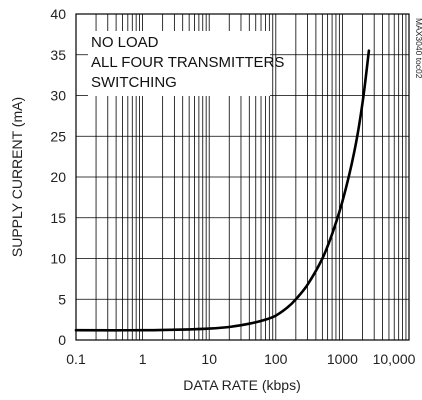 This screenshot has height=400, width=422. I want to click on x-tick-label: 0.1, so click(76, 359).